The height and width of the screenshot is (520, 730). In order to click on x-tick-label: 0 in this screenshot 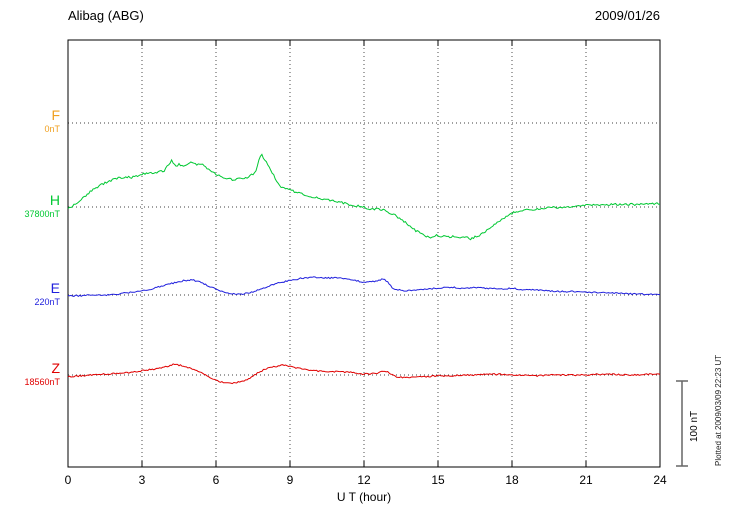, I will do `click(68, 480)`.